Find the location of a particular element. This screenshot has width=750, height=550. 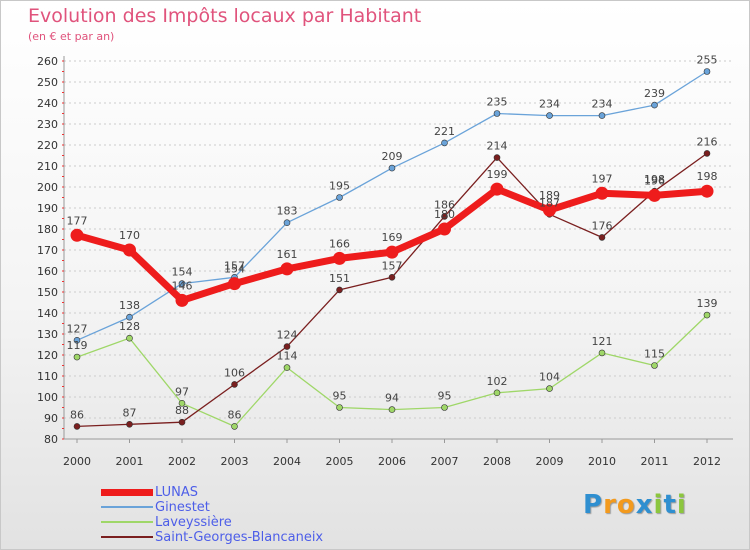

data-label-saint-georges-blancaneix: 151 is located at coordinates (339, 278).